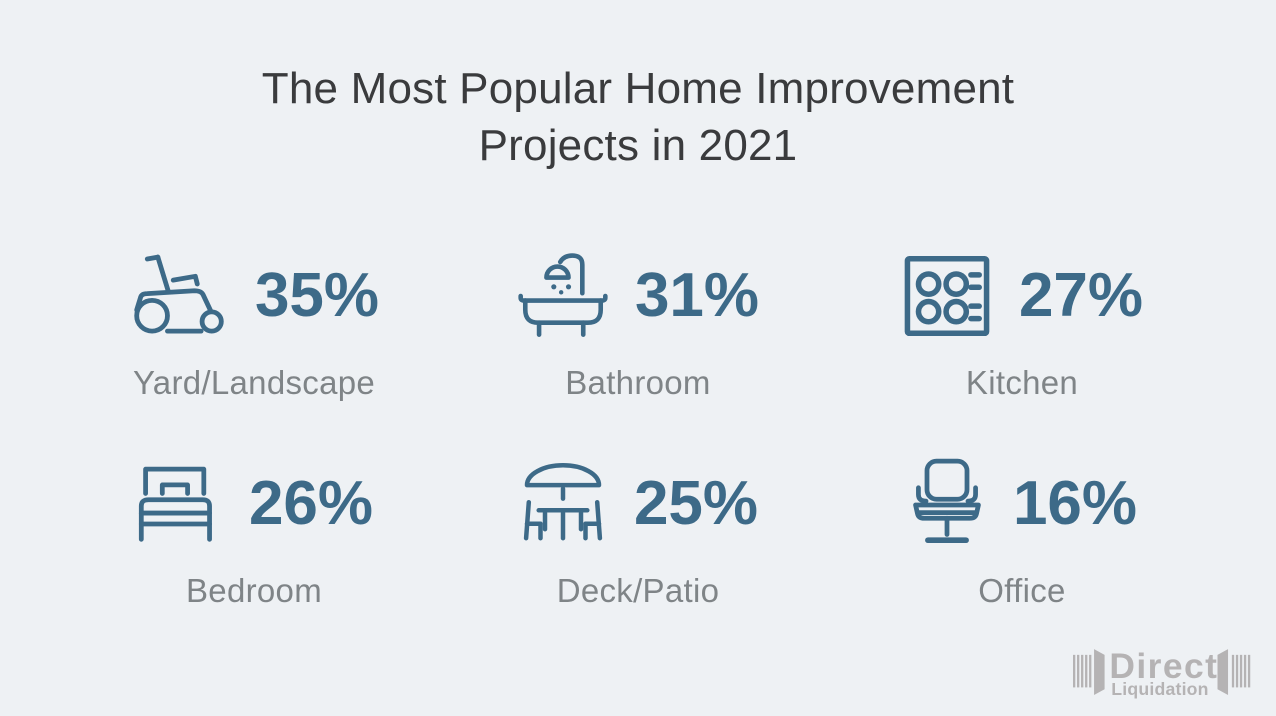 The width and height of the screenshot is (1276, 716). What do you see at coordinates (1159, 689) in the screenshot?
I see `logo-word-liquidation: Liquidation` at bounding box center [1159, 689].